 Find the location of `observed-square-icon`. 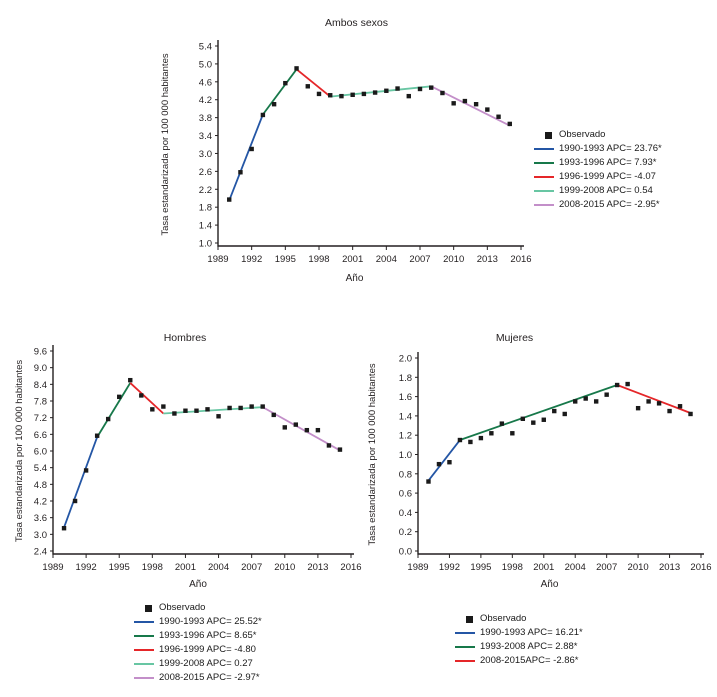

observed-square-icon is located at coordinates (469, 619).